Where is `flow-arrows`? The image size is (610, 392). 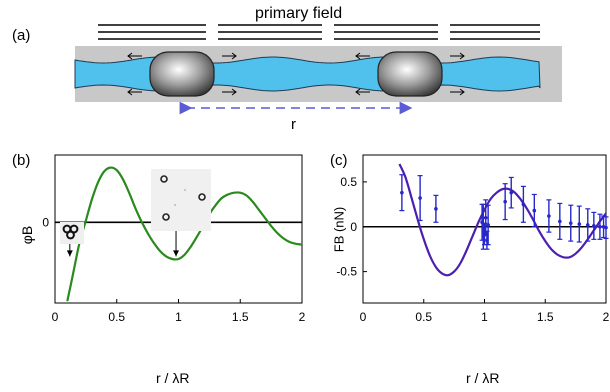 flow-arrows is located at coordinates (296, 74).